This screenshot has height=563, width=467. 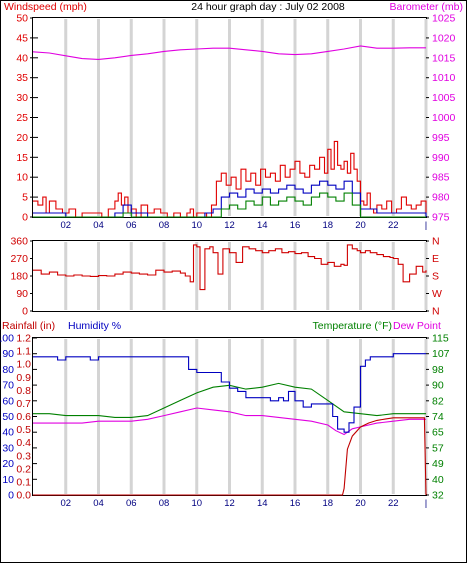 What do you see at coordinates (8, 386) in the screenshot?
I see `humidity-tick-label: 70` at bounding box center [8, 386].